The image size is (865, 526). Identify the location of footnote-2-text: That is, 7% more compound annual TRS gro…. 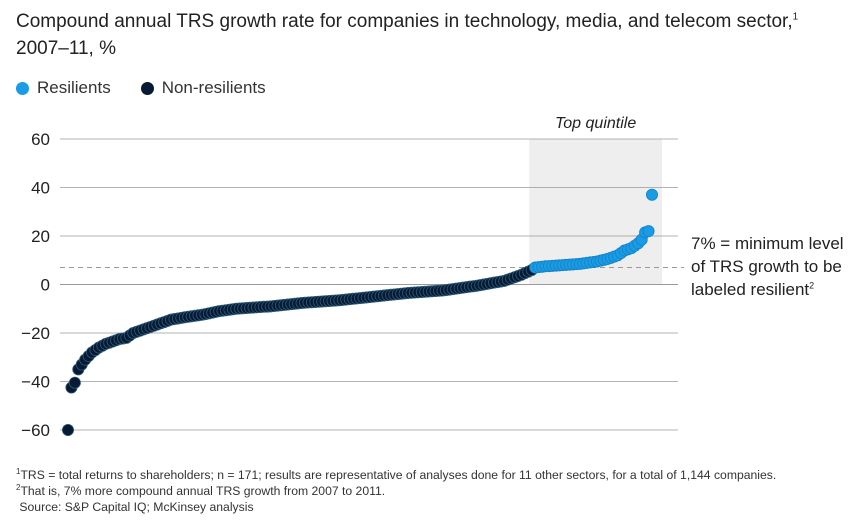
(203, 491).